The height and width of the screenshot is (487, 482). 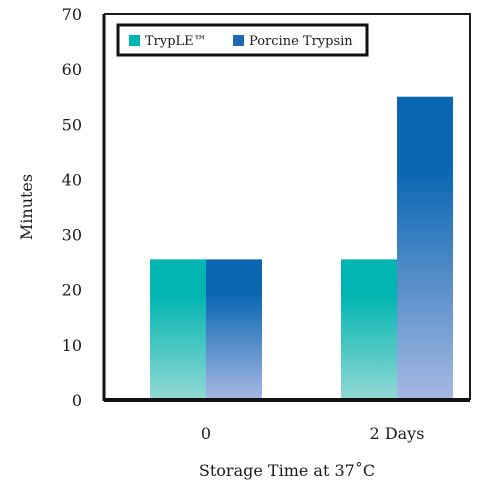 What do you see at coordinates (72, 207) in the screenshot?
I see `y-tick-labels: 0 10 20 30 40 50 60 70` at bounding box center [72, 207].